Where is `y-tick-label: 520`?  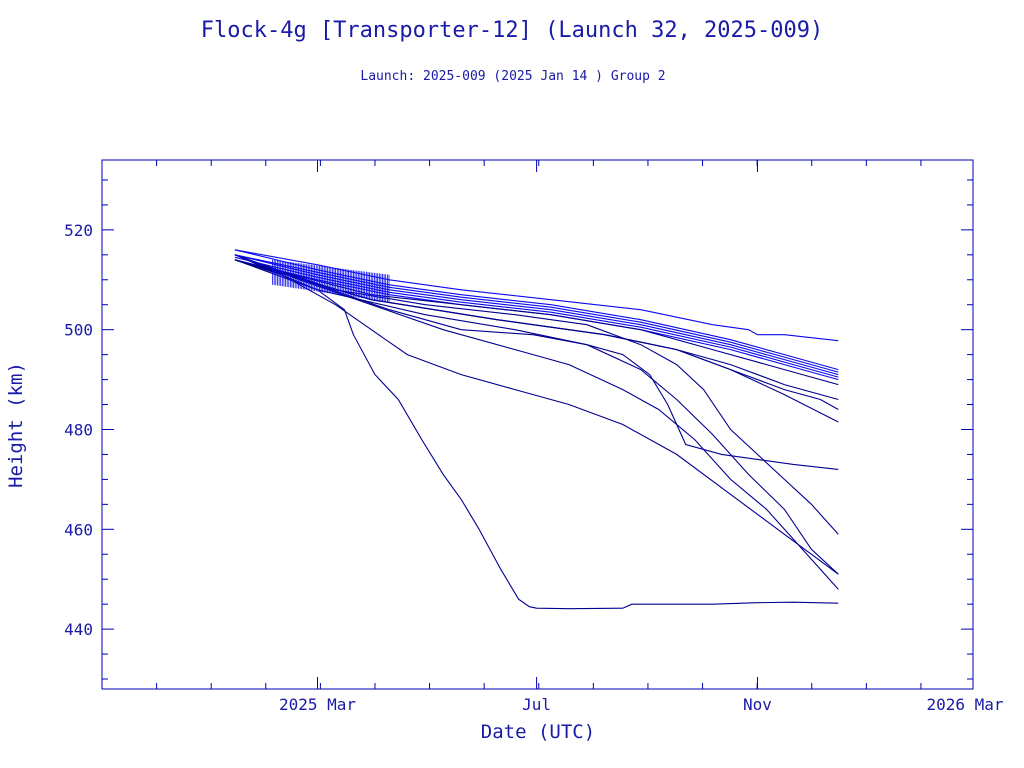
y-tick-label: 520 is located at coordinates (78, 230).